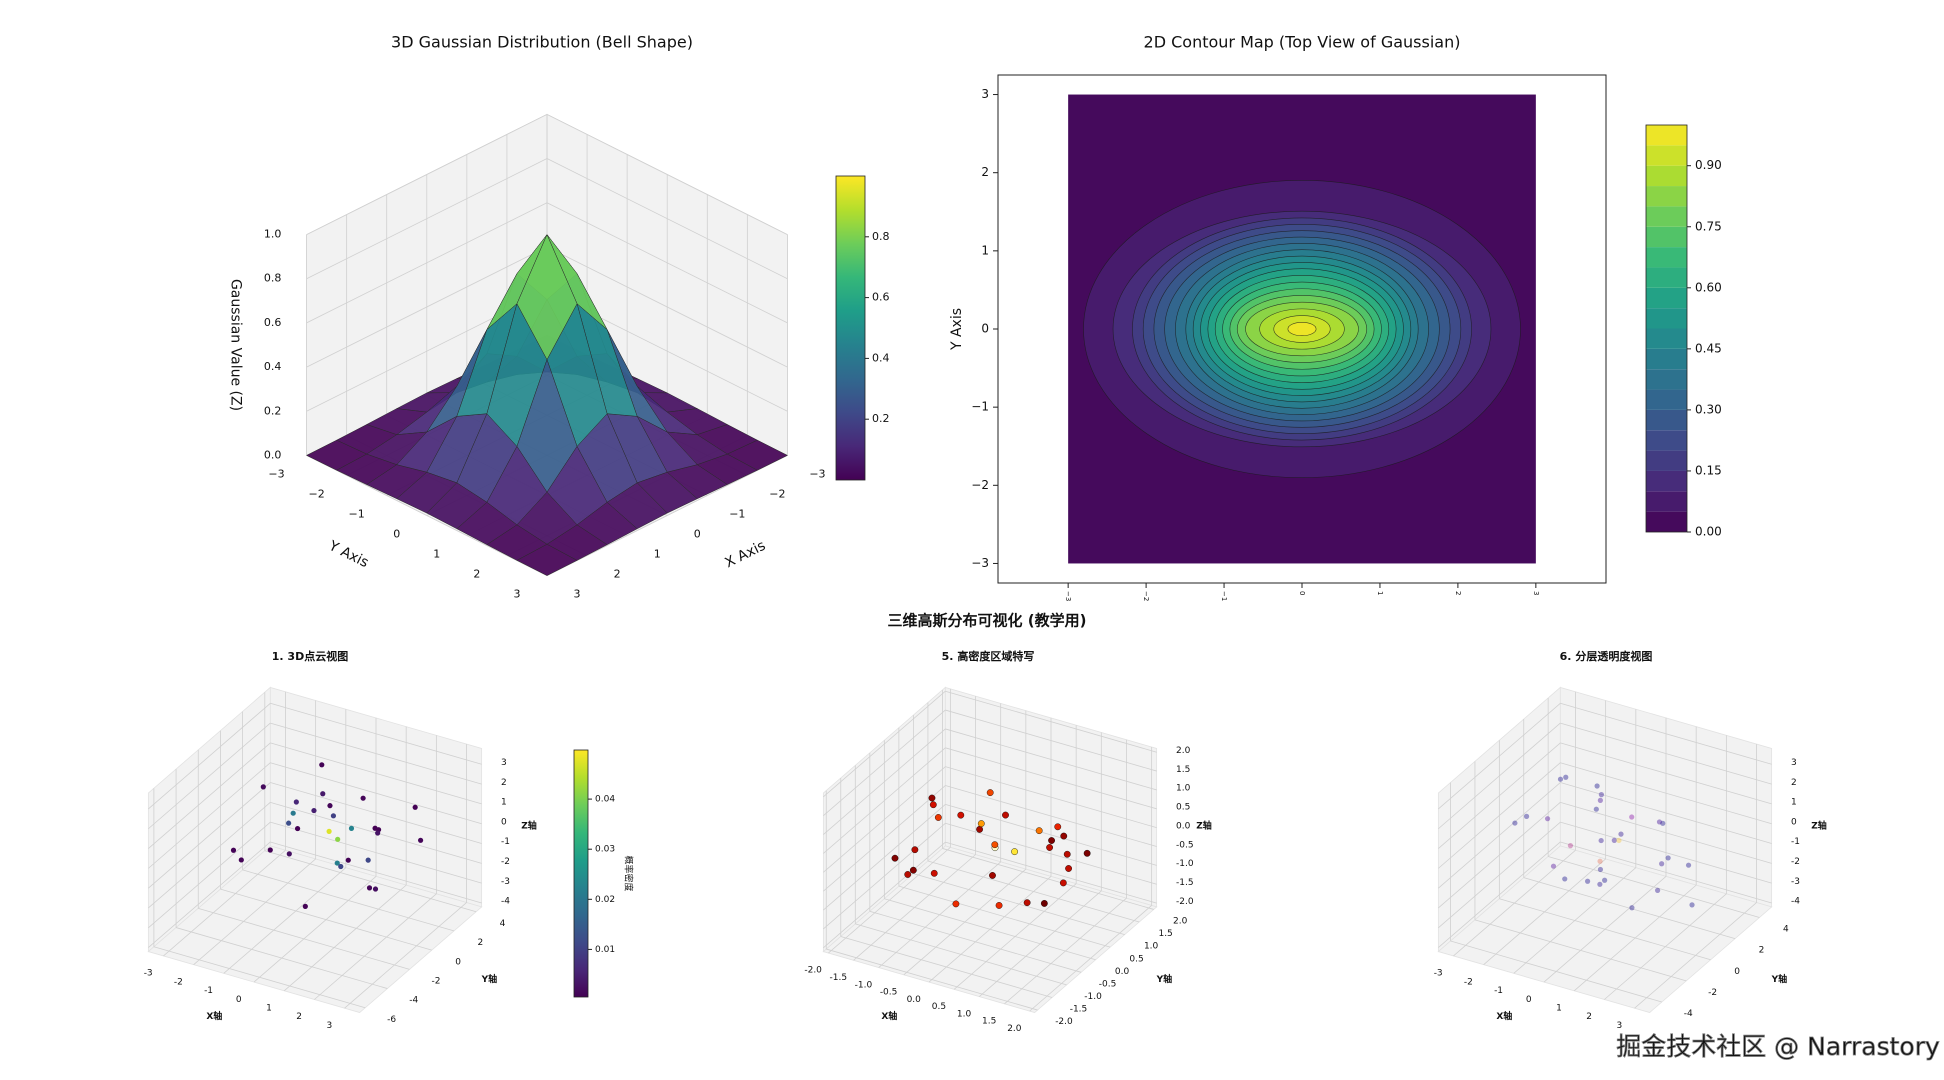 The height and width of the screenshot is (1080, 1944). Describe the element at coordinates (813, 971) in the screenshot. I see `x-tick-label: -2.0` at that location.